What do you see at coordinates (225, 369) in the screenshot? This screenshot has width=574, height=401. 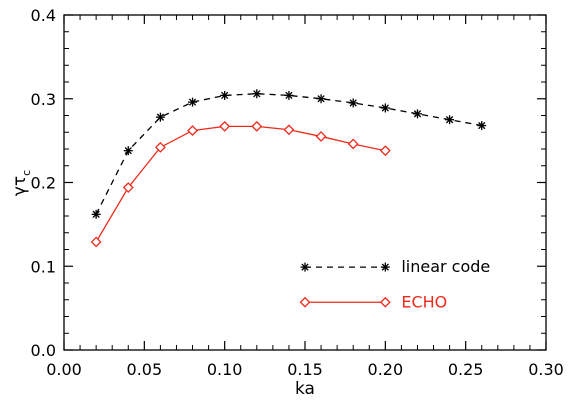 I see `x-tick-label: 0.10` at bounding box center [225, 369].